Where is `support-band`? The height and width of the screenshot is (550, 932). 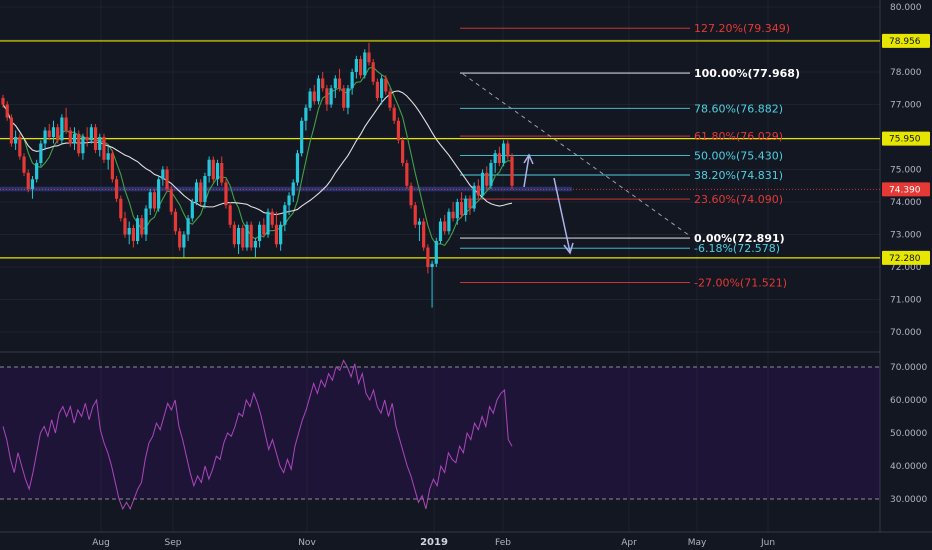 support-band is located at coordinates (286, 189).